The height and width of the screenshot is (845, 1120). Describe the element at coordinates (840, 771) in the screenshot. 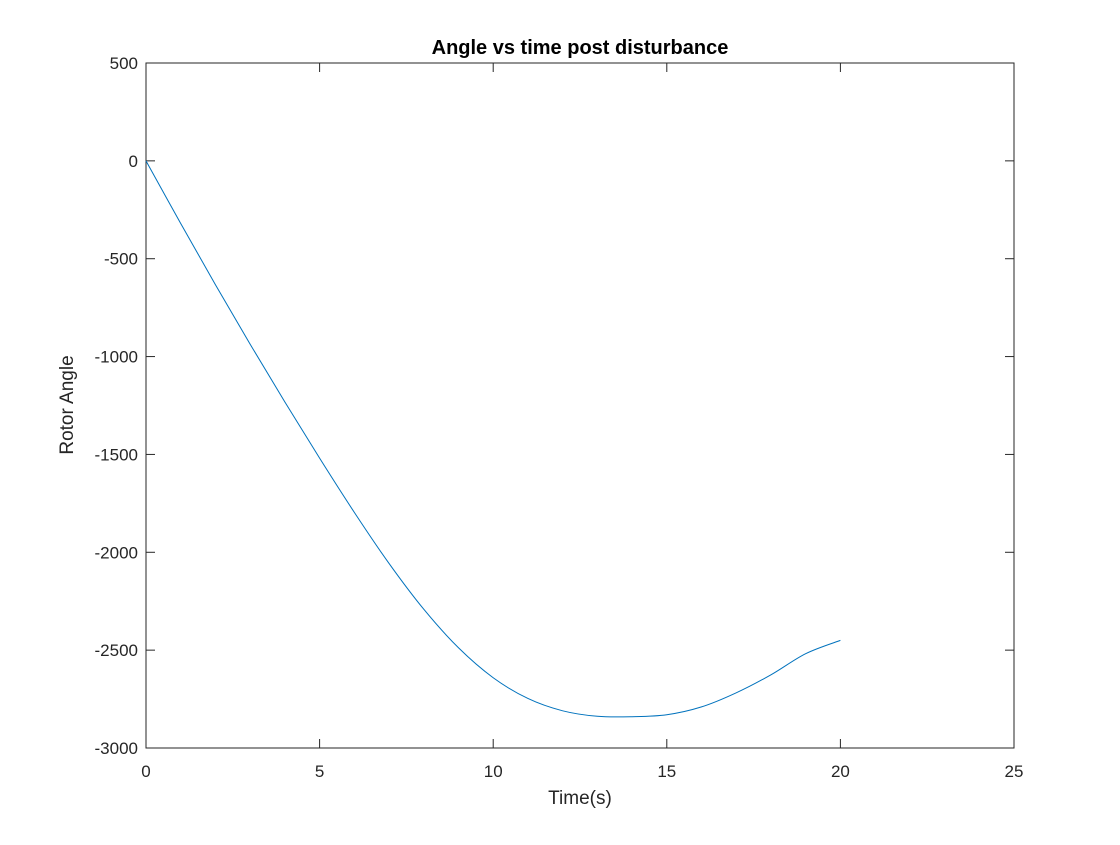

I see `x-tick-label: 20` at that location.